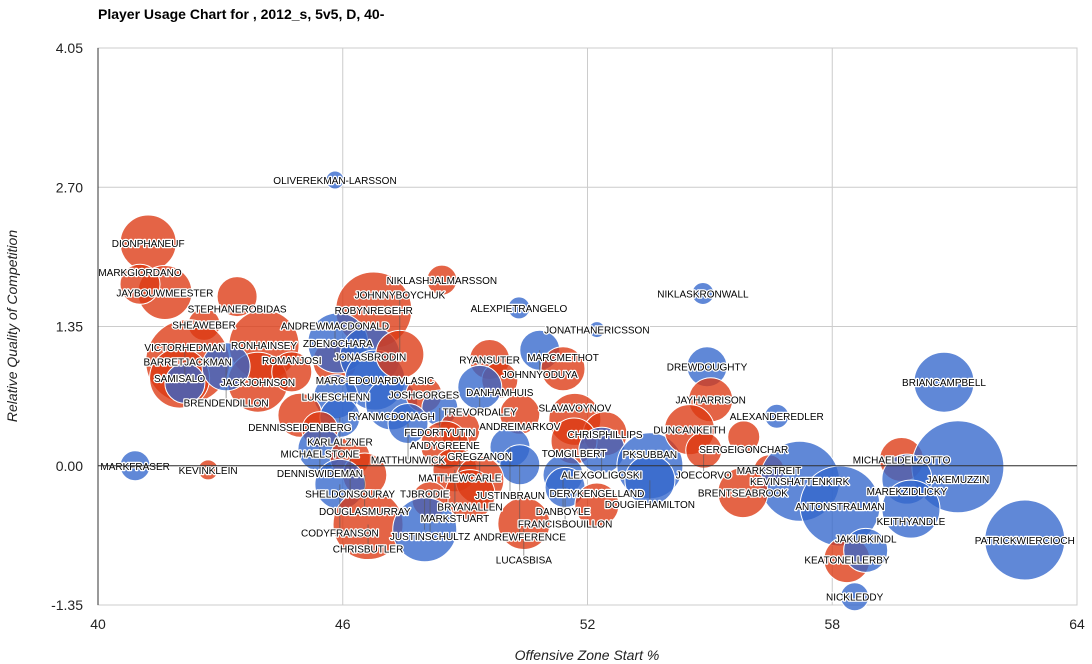 The image size is (1092, 664). I want to click on bubble-label: TREVORDALEY, so click(480, 412).